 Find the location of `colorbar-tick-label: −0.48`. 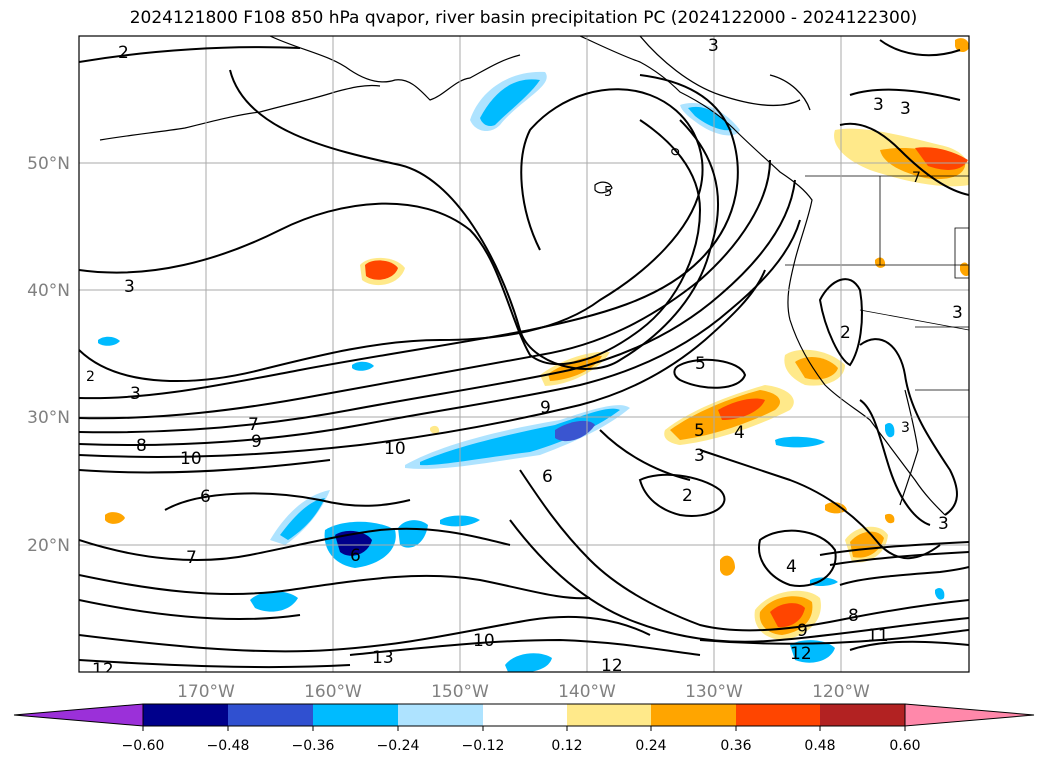

colorbar-tick-label: −0.48 is located at coordinates (228, 746).